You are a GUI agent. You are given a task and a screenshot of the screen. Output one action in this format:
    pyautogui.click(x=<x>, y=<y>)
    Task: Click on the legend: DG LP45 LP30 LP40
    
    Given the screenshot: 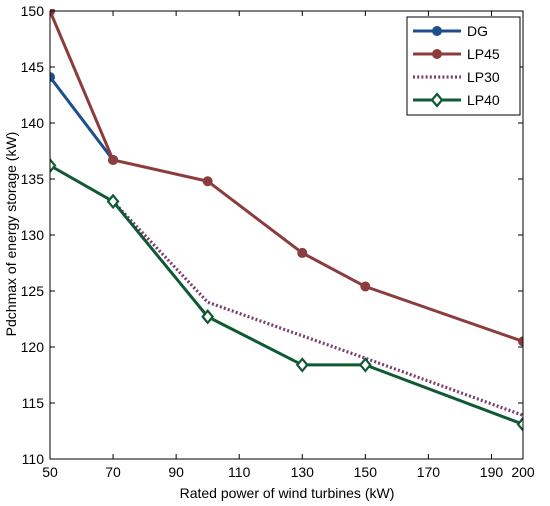 What is the action you would take?
    pyautogui.click(x=463, y=66)
    